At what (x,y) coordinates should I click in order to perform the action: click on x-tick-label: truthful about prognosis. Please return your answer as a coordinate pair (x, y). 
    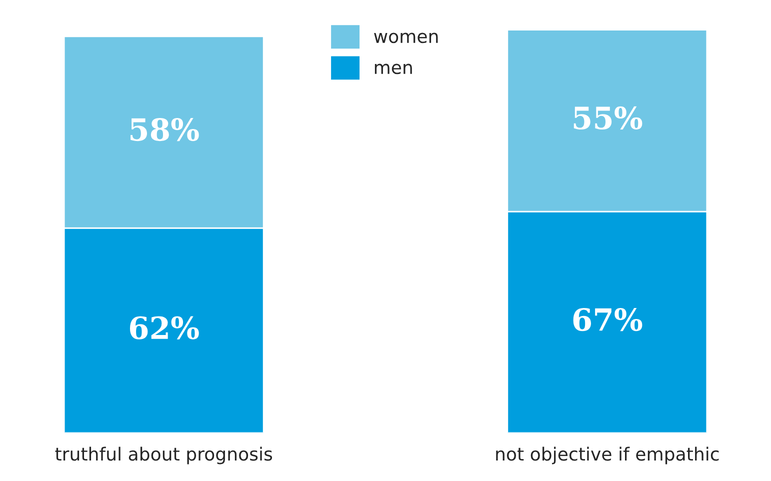
    Looking at the image, I should click on (163, 455).